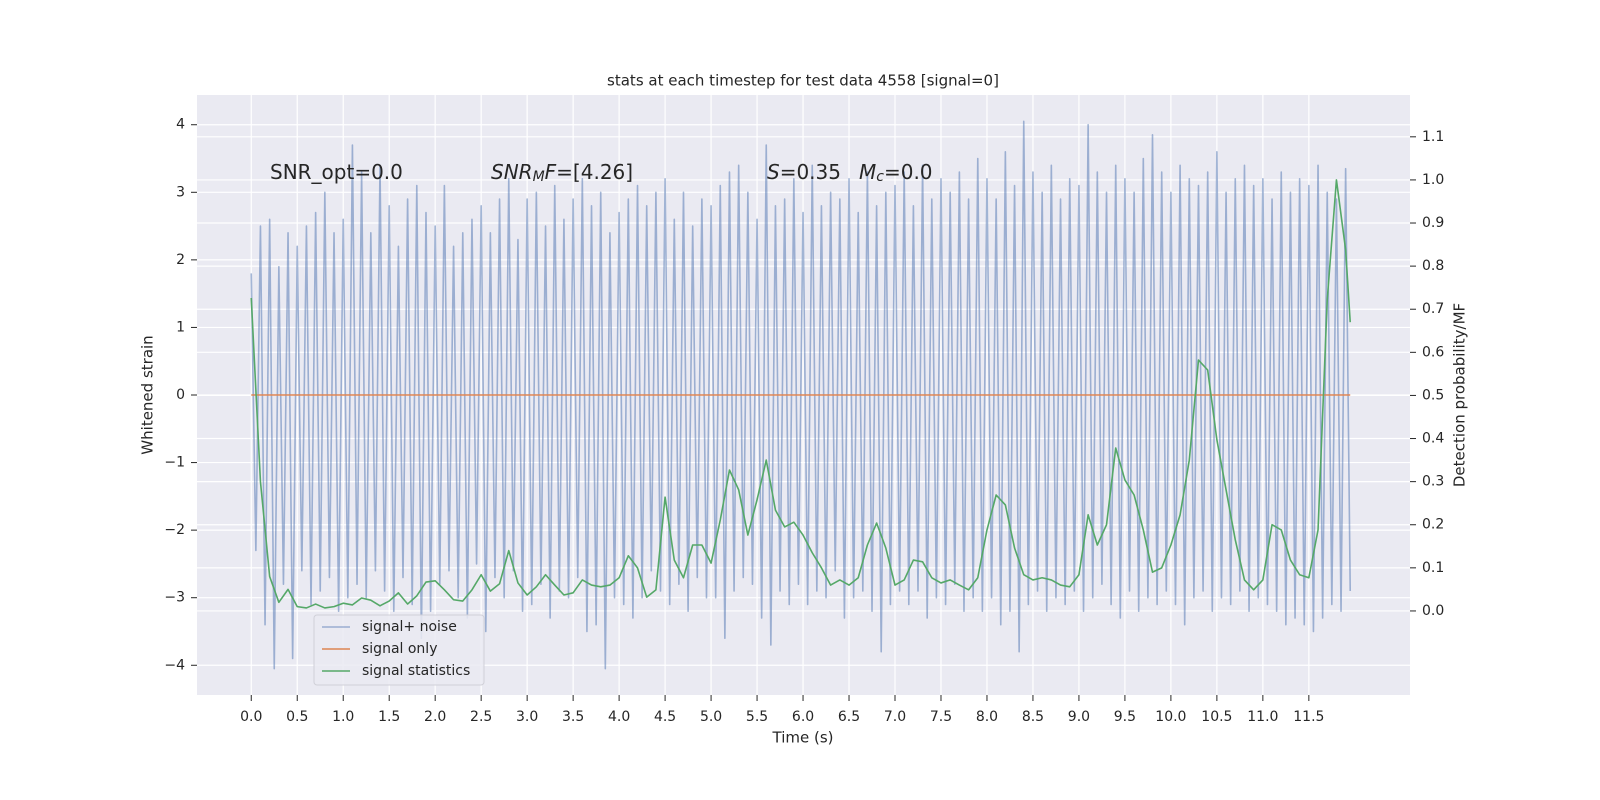  I want to click on y-tick-label: 4, so click(180, 125).